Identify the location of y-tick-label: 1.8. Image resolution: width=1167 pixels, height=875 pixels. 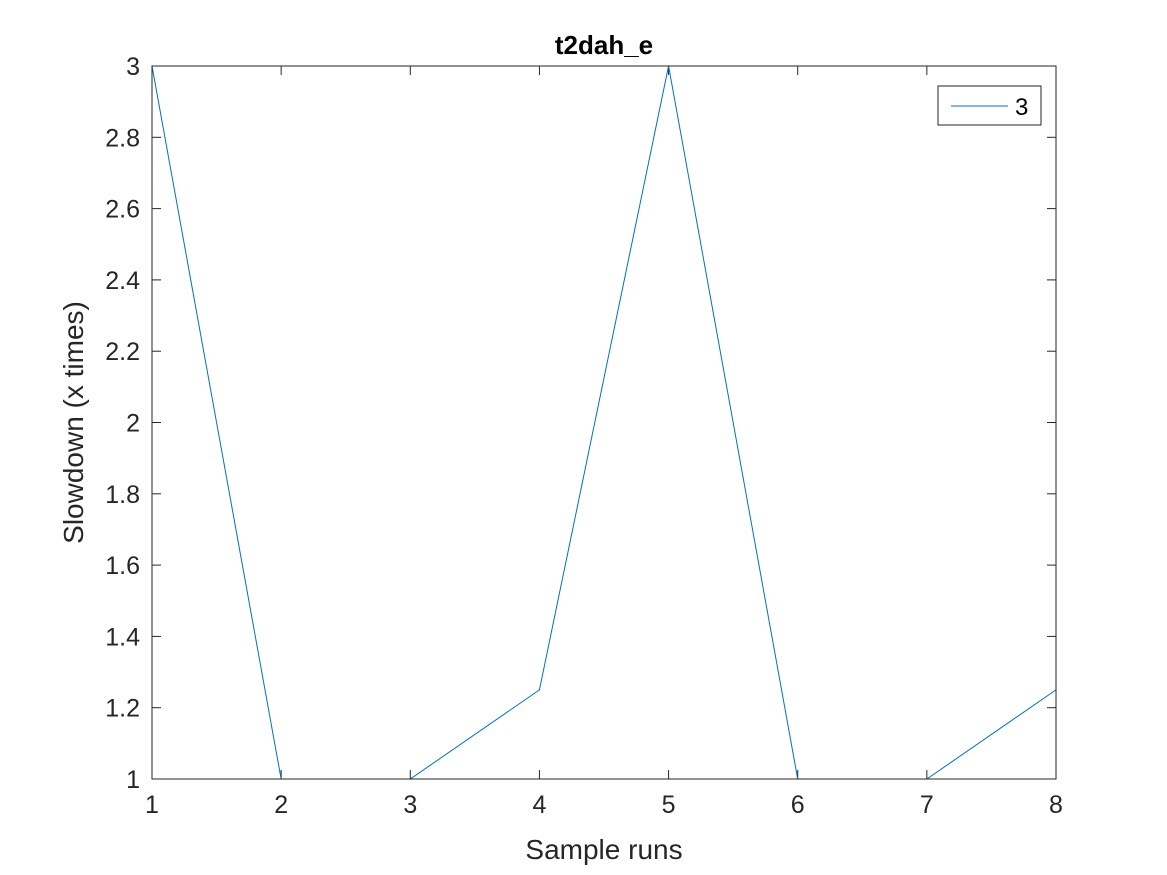
(122, 495).